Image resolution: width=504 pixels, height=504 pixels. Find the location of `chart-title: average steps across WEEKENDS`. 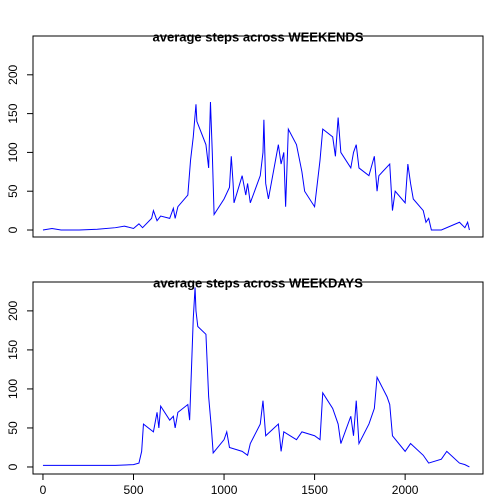

chart-title: average steps across WEEKENDS is located at coordinates (258, 36).